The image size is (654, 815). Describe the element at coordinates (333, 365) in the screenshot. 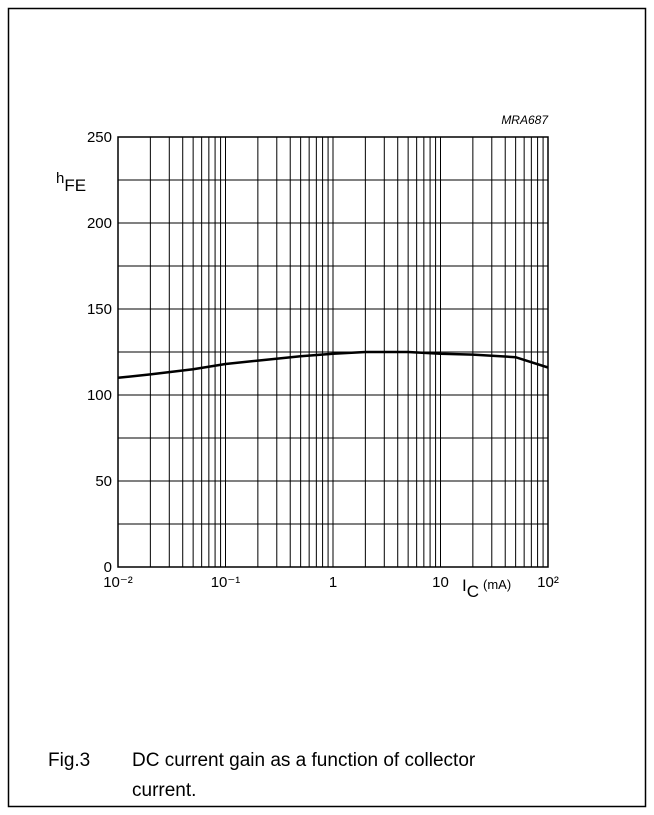

I see `curve` at that location.